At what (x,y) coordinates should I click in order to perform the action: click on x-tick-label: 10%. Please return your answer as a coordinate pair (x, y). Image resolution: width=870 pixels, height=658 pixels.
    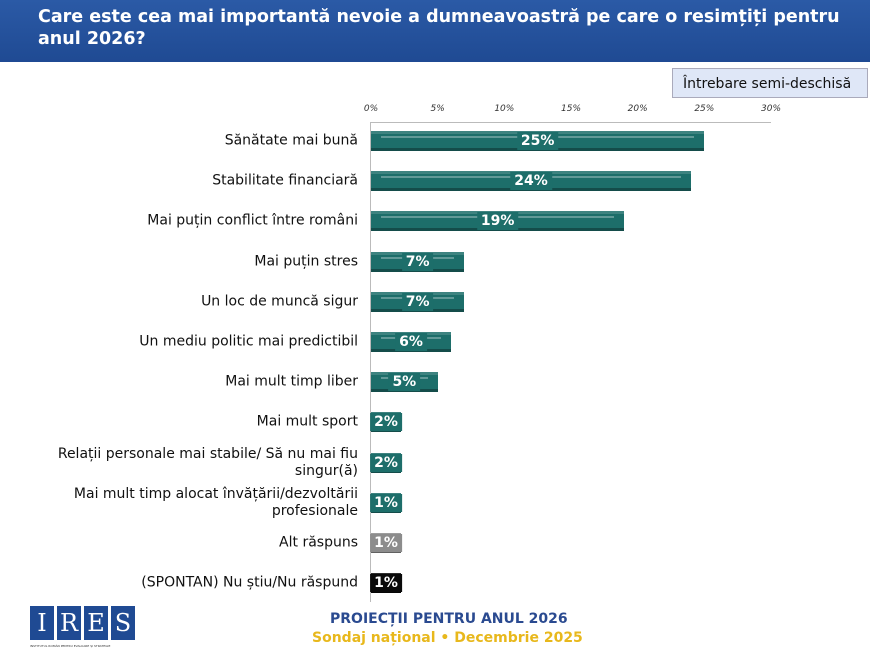
    Looking at the image, I should click on (504, 109).